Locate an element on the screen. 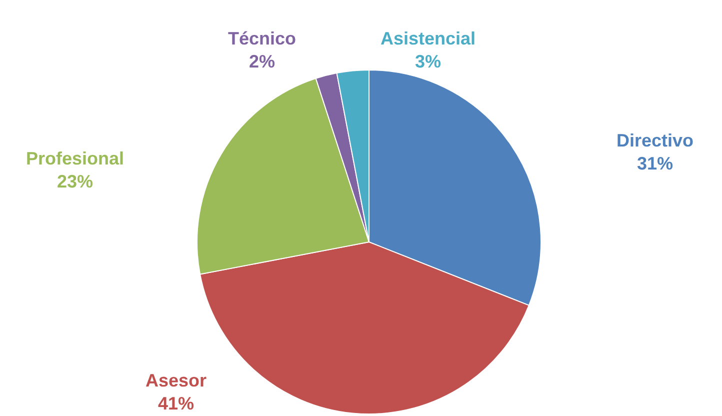 The height and width of the screenshot is (416, 722). slice-label: Profesional is located at coordinates (75, 158).